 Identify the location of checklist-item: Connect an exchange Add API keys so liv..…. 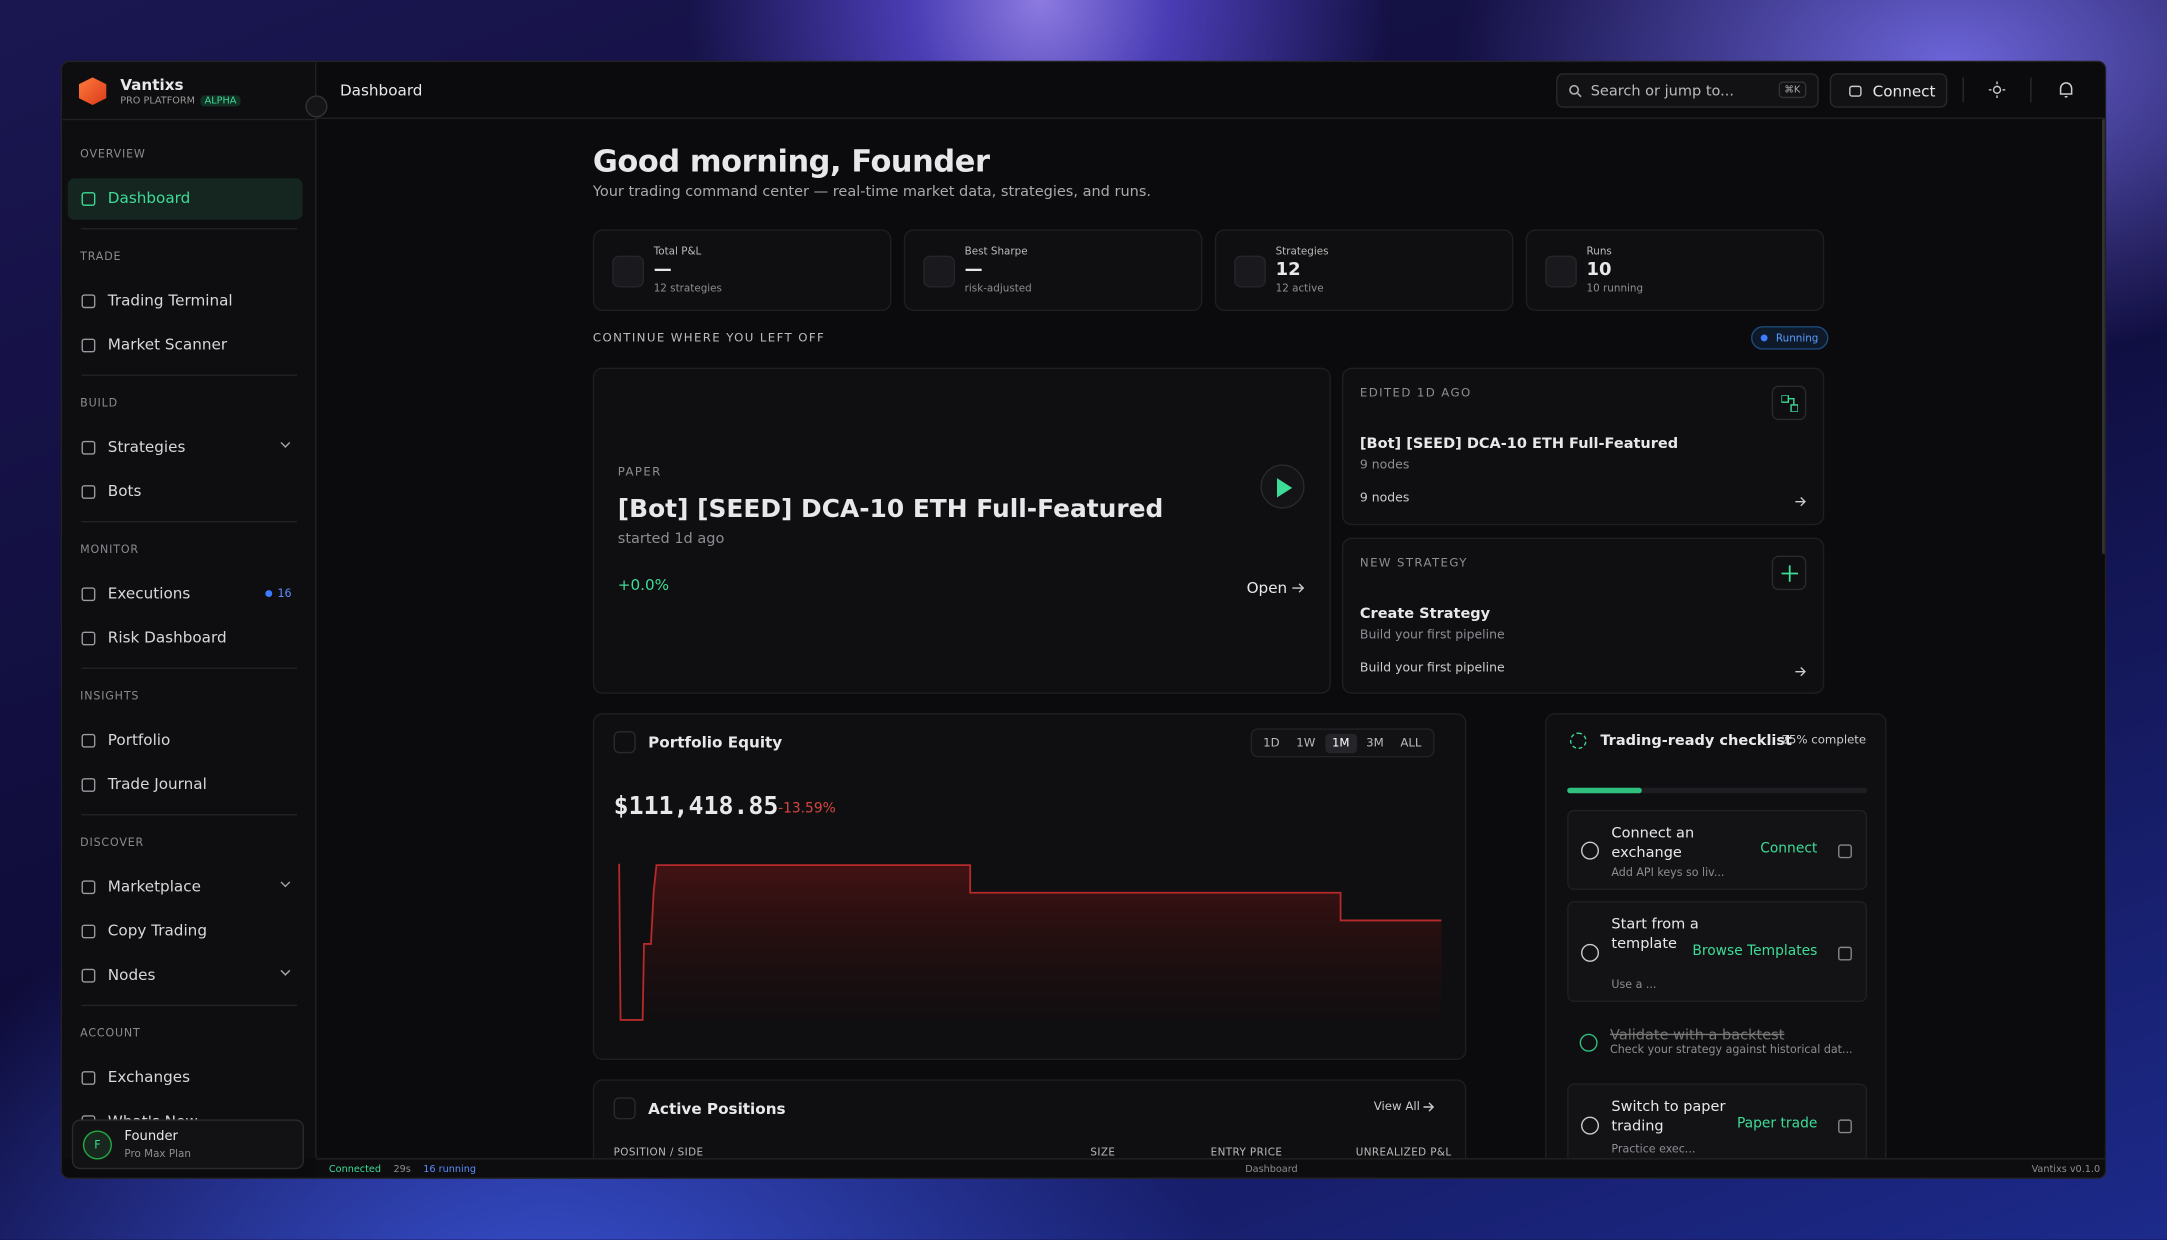
(1717, 850).